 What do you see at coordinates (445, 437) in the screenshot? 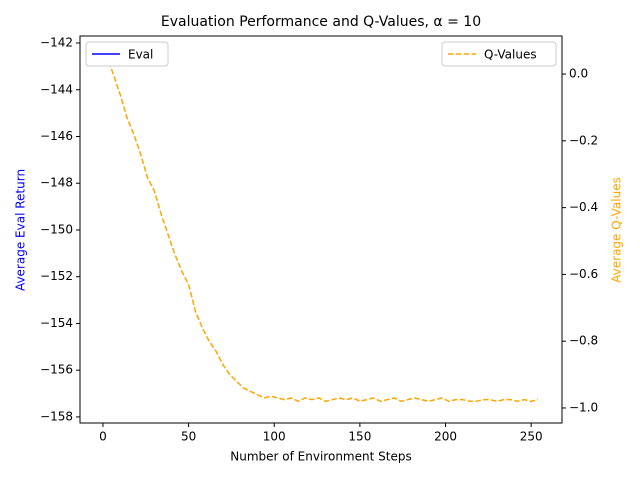
I see `x-tick-label: 200` at bounding box center [445, 437].